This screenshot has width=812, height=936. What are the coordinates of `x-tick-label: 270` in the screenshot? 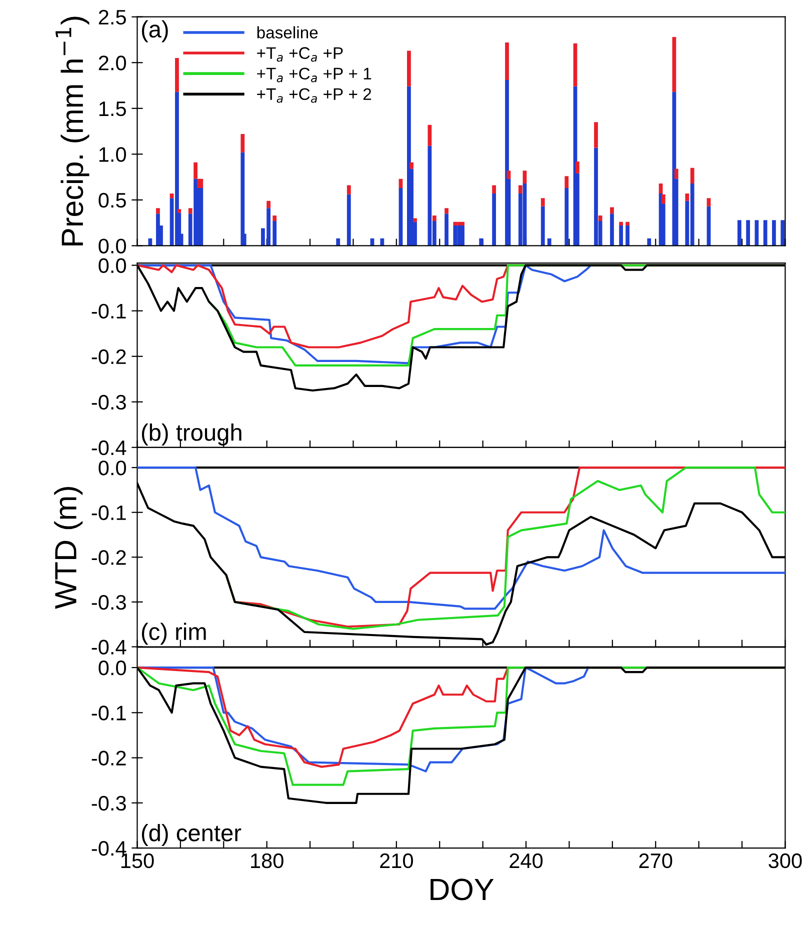 It's located at (655, 860).